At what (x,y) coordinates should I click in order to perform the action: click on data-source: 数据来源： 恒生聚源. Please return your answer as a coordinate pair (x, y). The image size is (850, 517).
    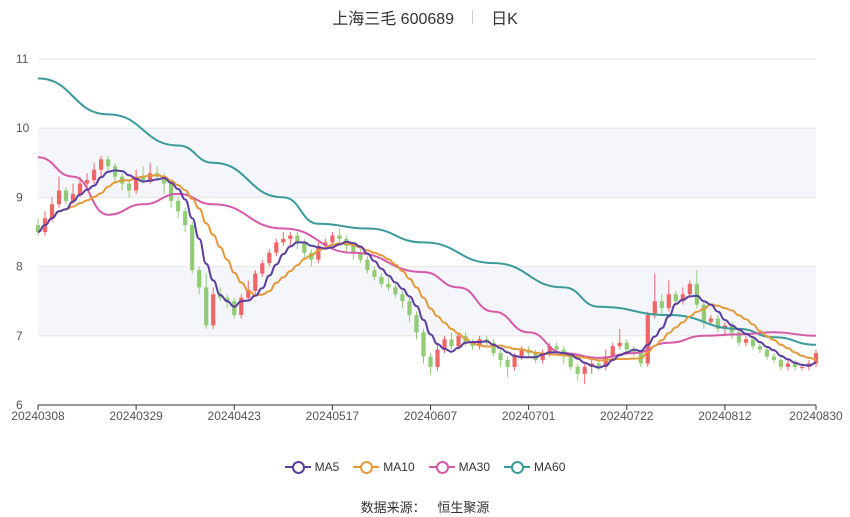
    Looking at the image, I should click on (425, 506).